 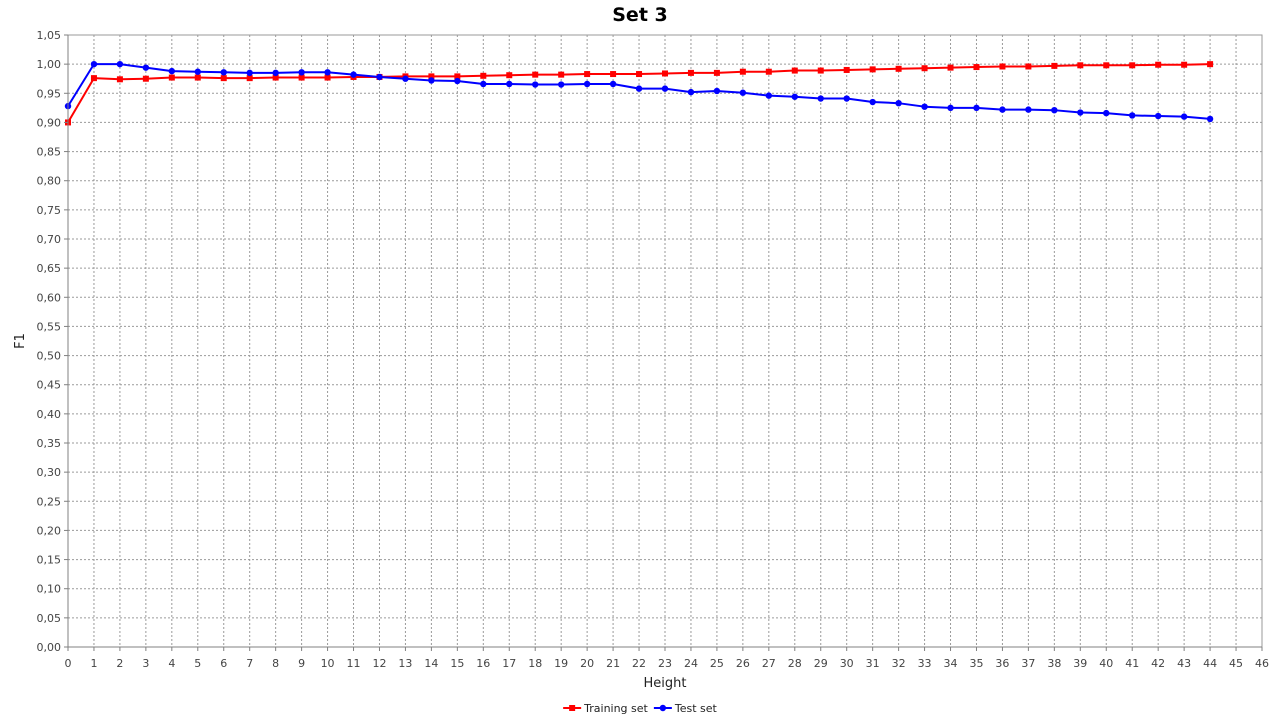 What do you see at coordinates (769, 663) in the screenshot?
I see `x-tick-label: 27` at bounding box center [769, 663].